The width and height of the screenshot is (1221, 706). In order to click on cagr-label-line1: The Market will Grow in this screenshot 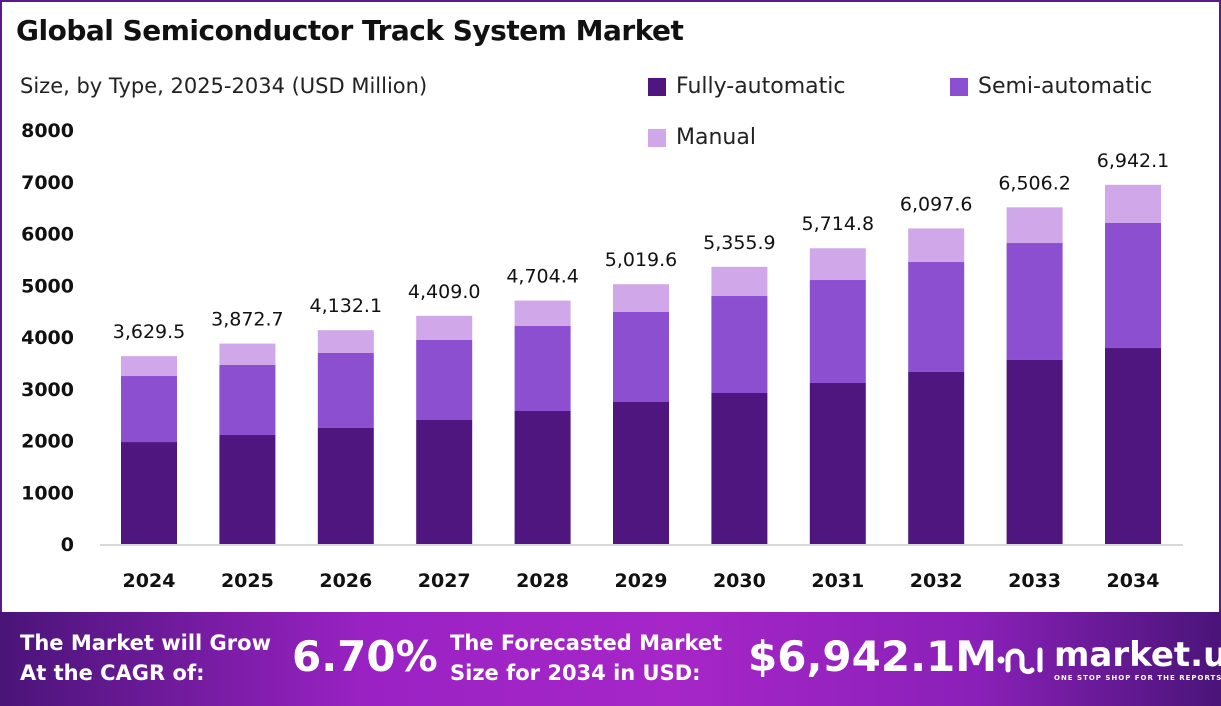, I will do `click(145, 643)`.